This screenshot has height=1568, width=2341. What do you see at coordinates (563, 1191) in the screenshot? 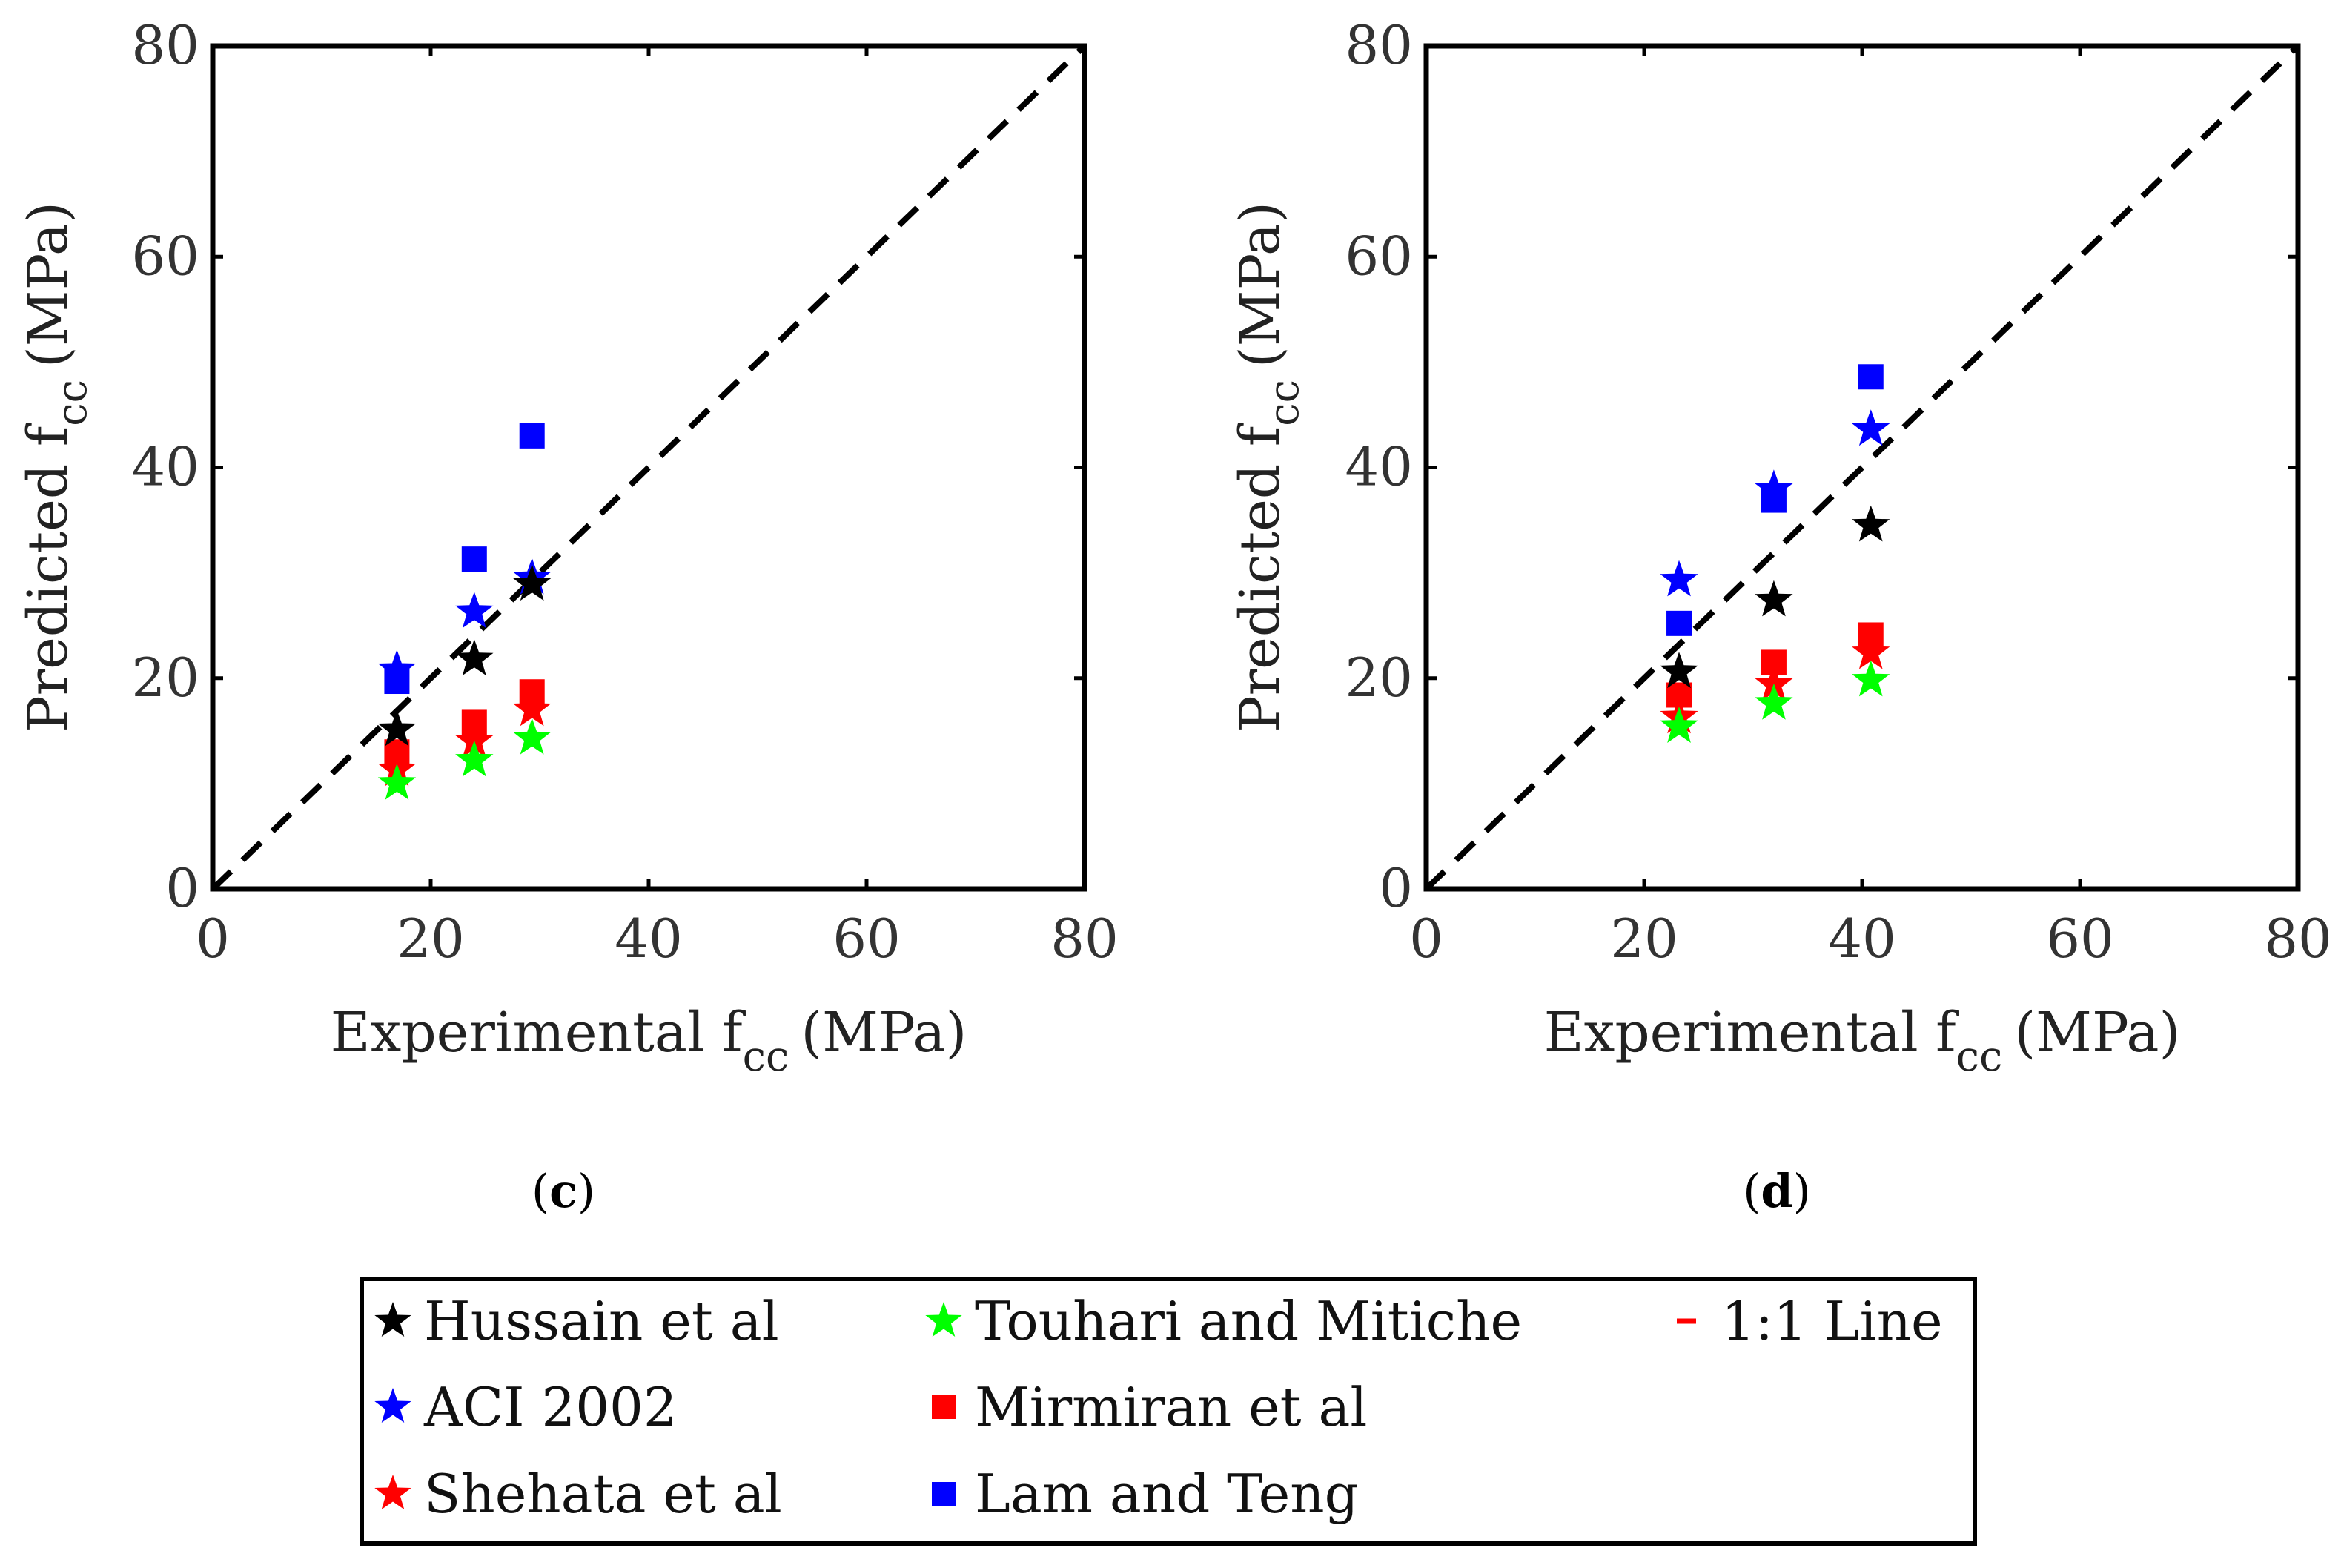
I see `panel-caption: (c)` at bounding box center [563, 1191].